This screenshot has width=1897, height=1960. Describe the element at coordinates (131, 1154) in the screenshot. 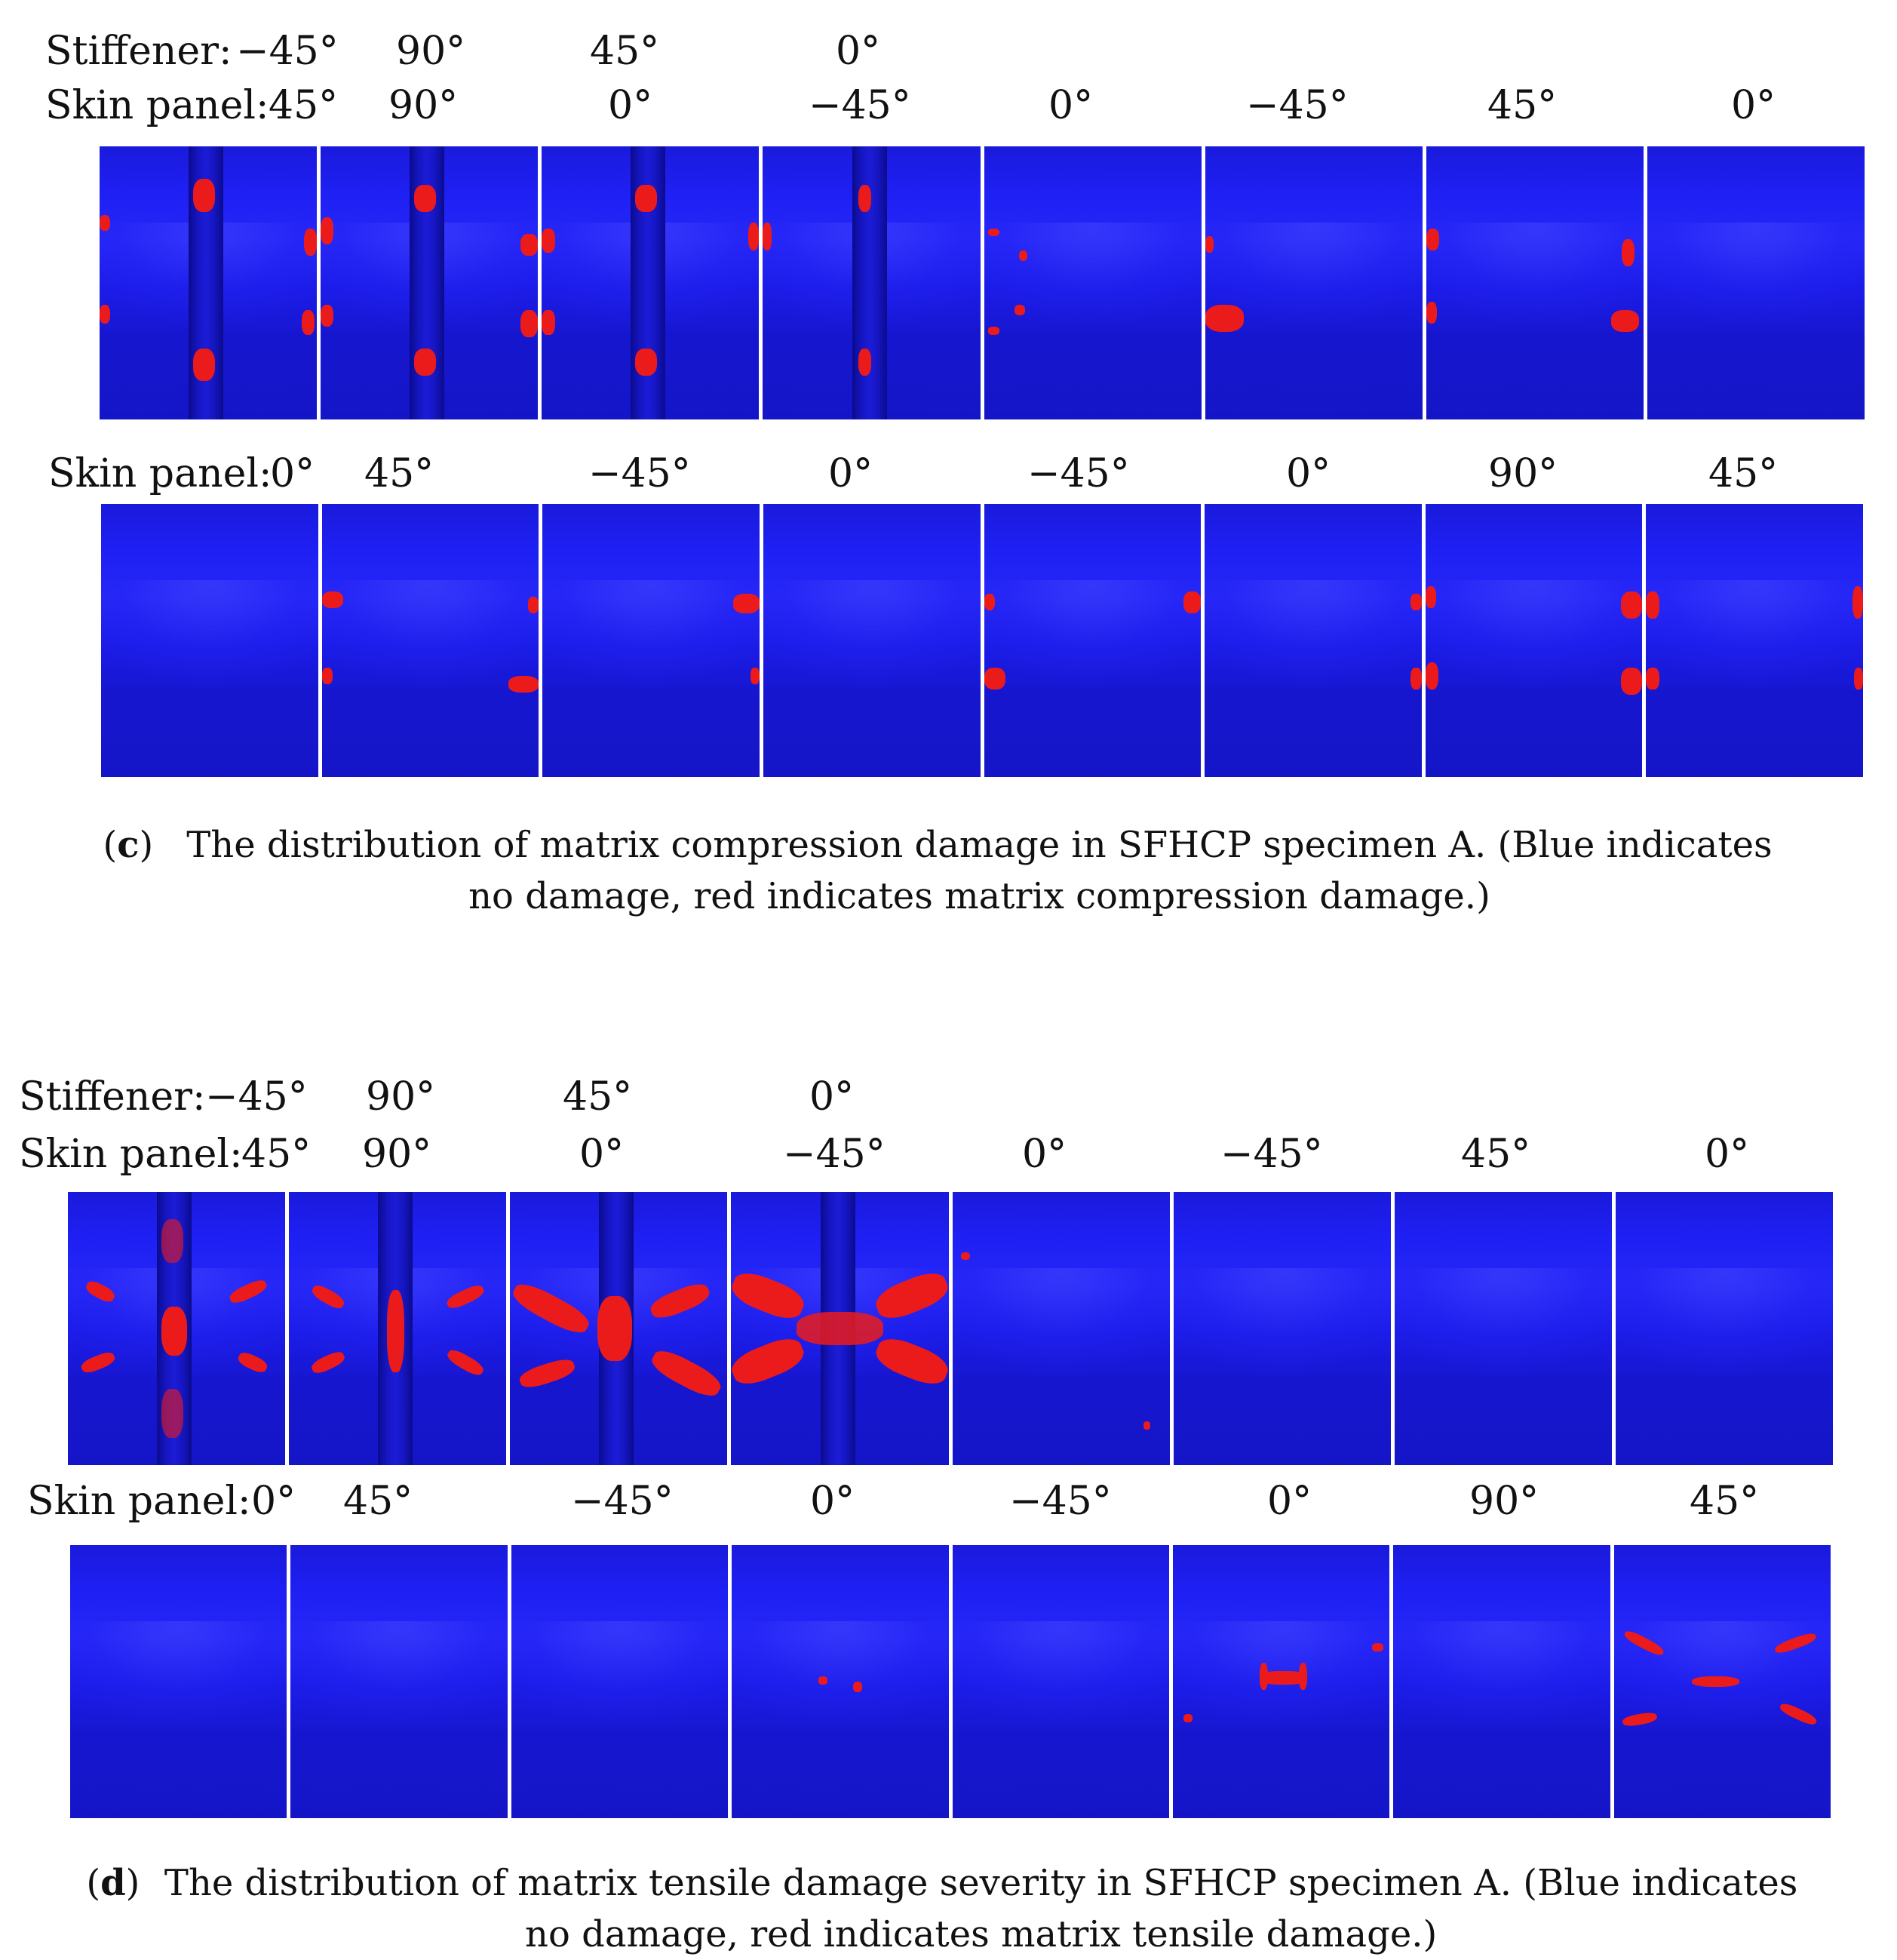

I see `skin-panel-label: Skin panel:` at that location.